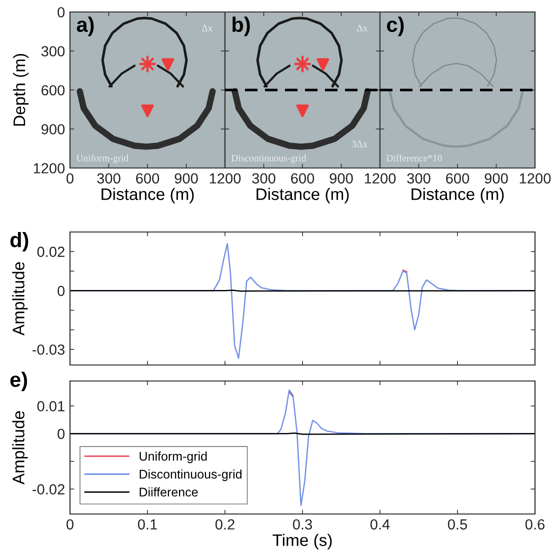 This screenshot has height=558, width=560. I want to click on y-axis-title: Depth (m), so click(20, 90).